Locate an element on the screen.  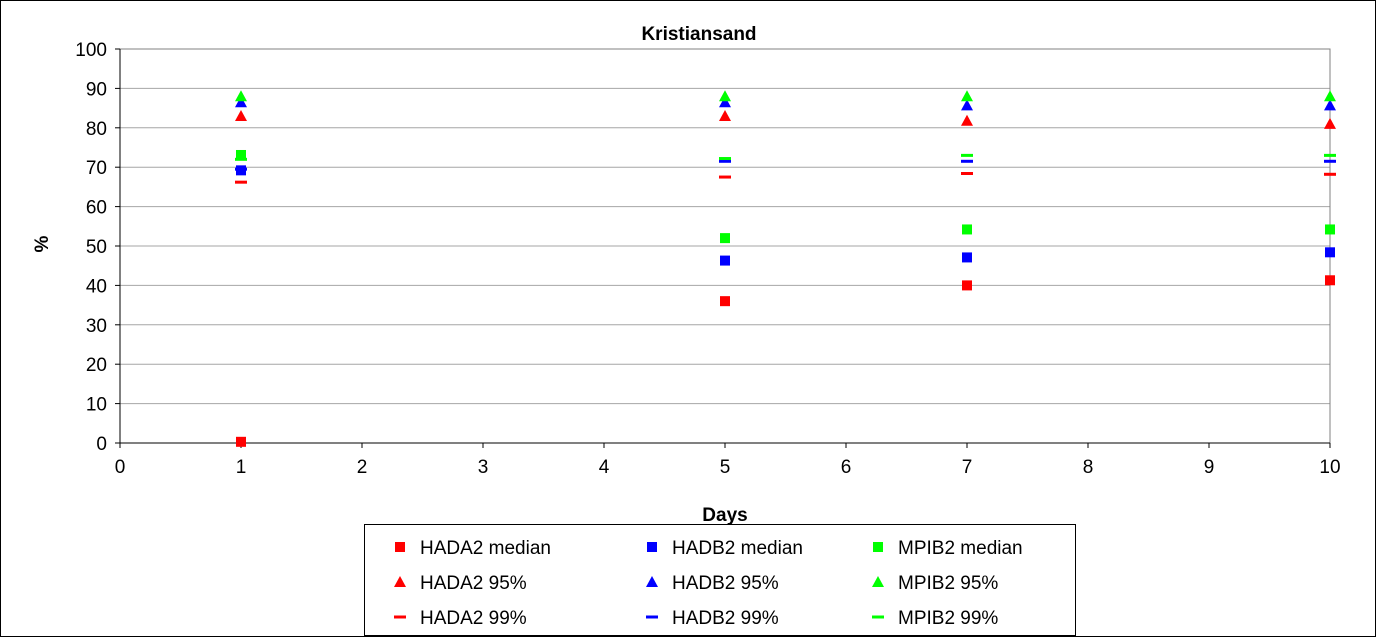
y-tick-label: 80 is located at coordinates (96, 129).